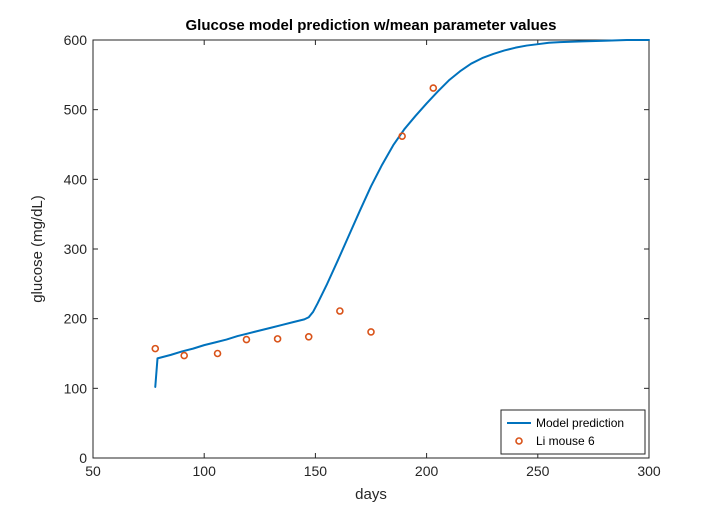 The width and height of the screenshot is (718, 520). I want to click on x-tick-label: 300, so click(649, 471).